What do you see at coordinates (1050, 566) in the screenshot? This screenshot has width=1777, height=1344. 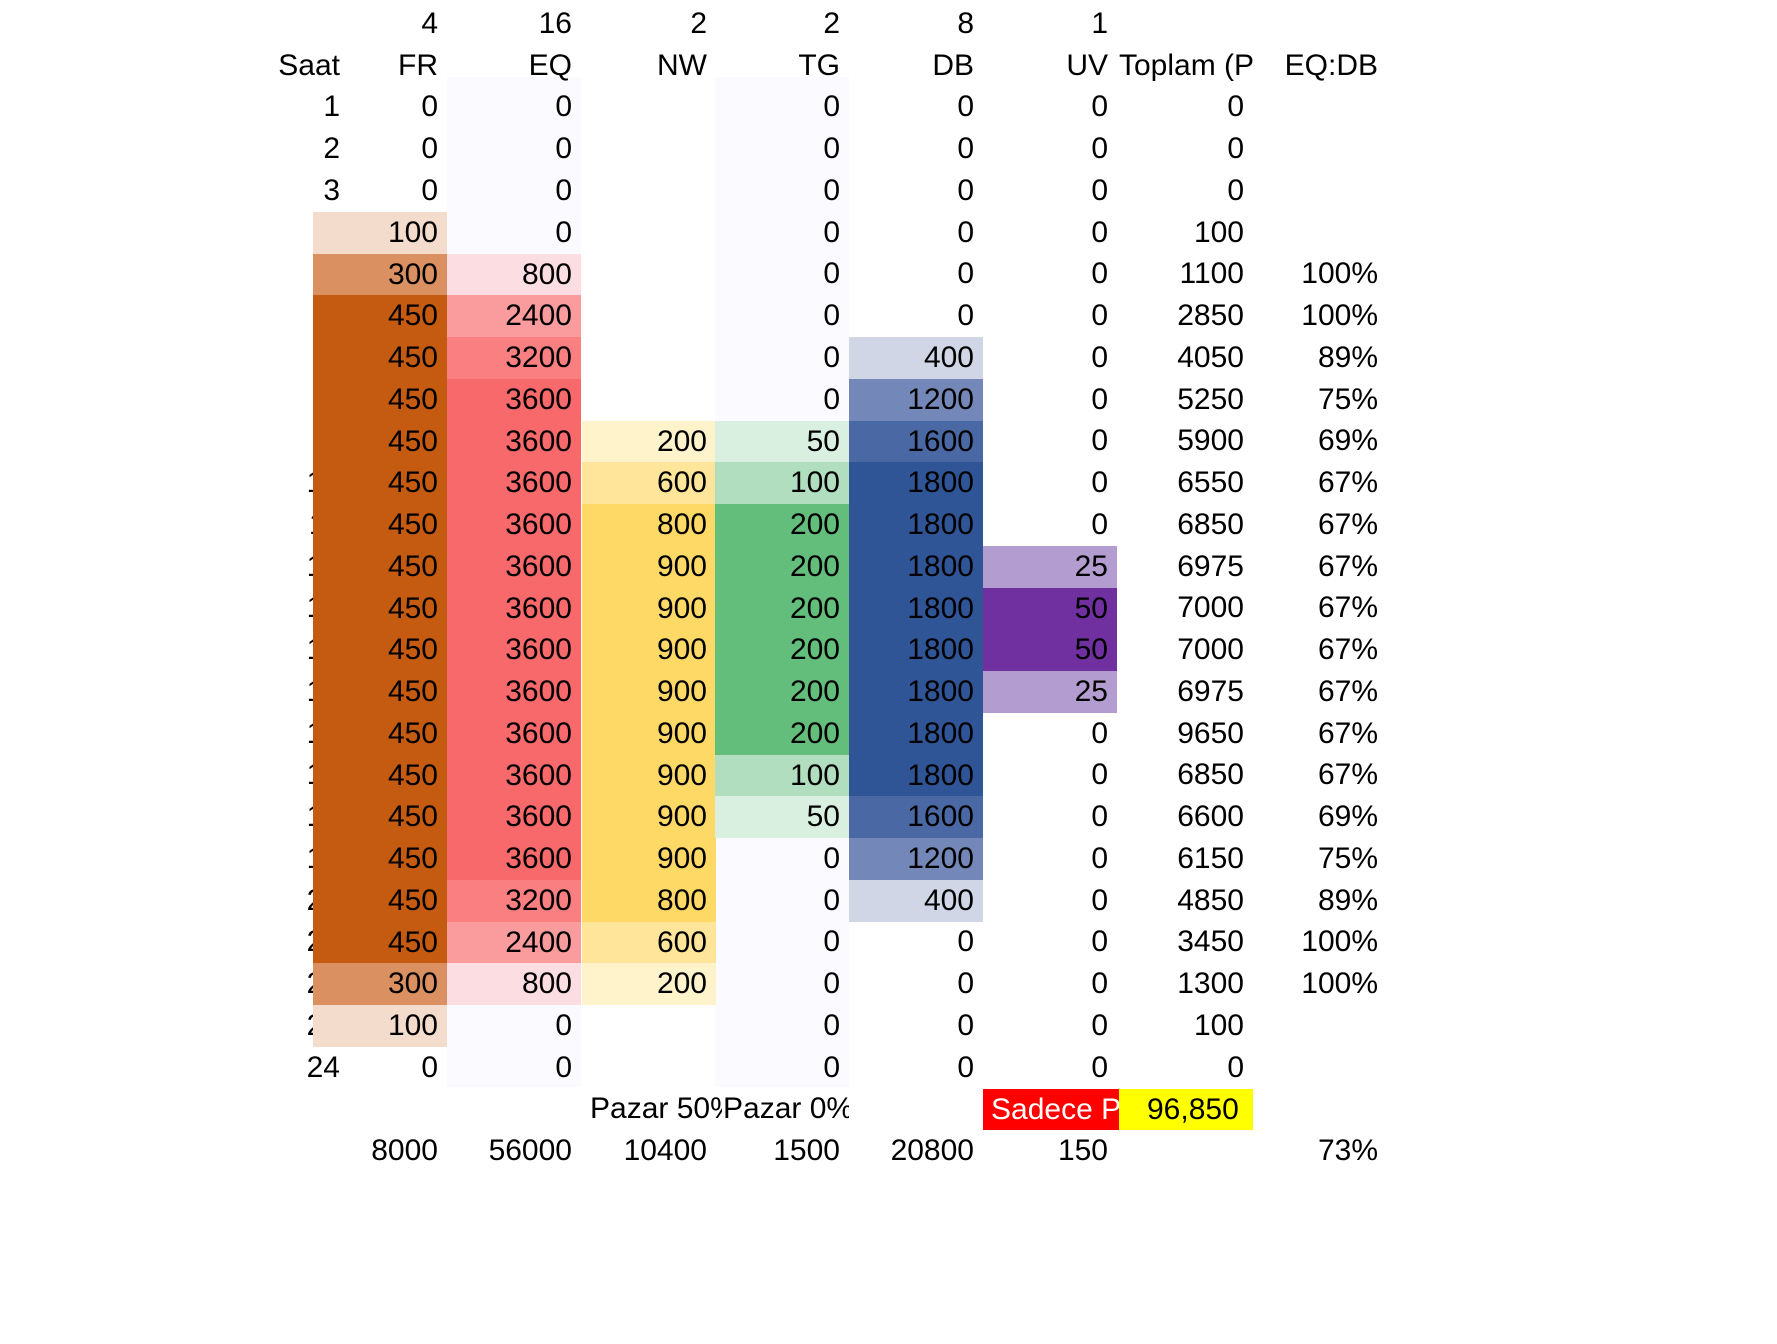 I see `cell-uv: 25` at bounding box center [1050, 566].